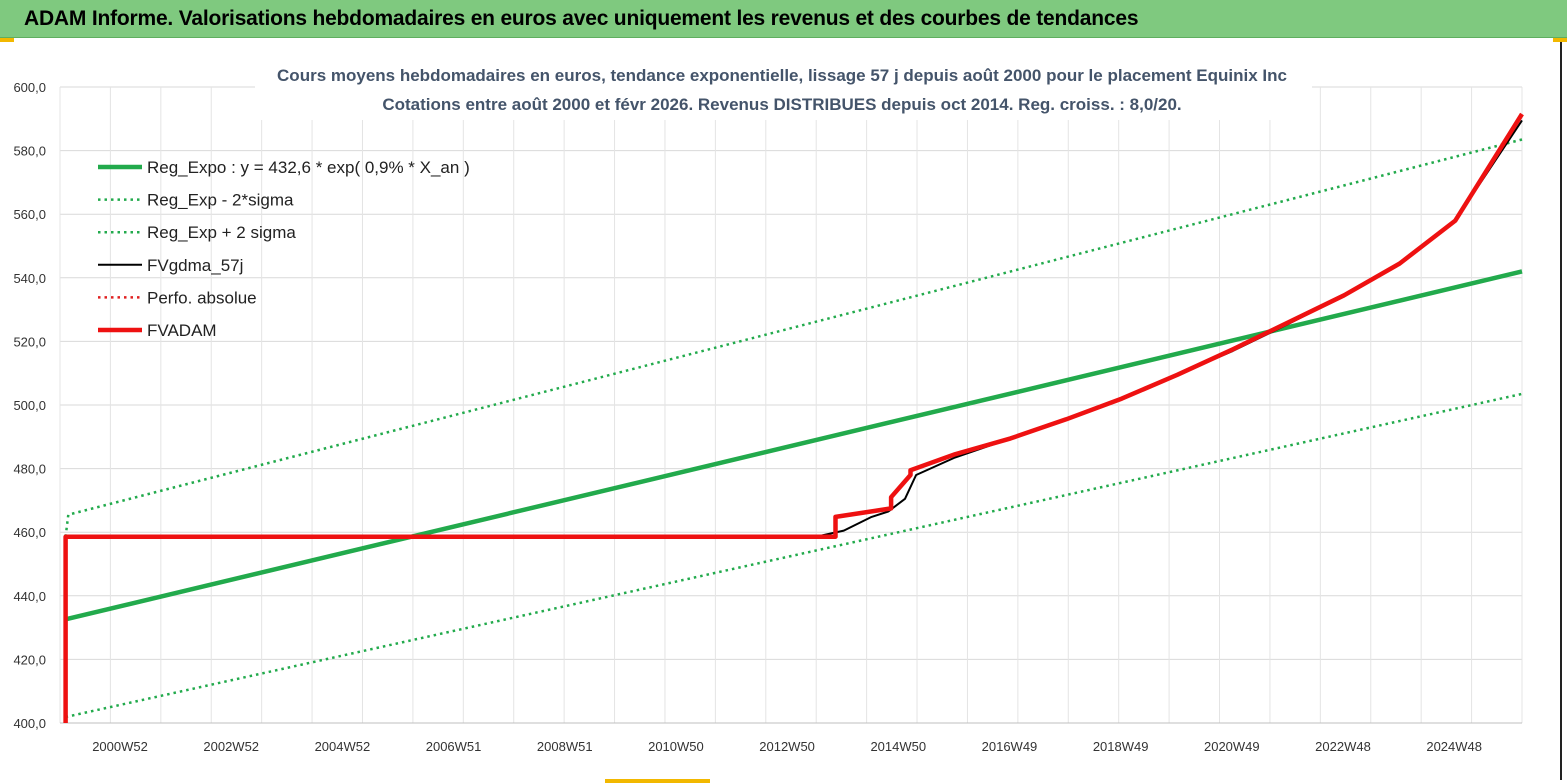 This screenshot has width=1567, height=783. What do you see at coordinates (29, 469) in the screenshot?
I see `y-tick-label: 480,0` at bounding box center [29, 469].